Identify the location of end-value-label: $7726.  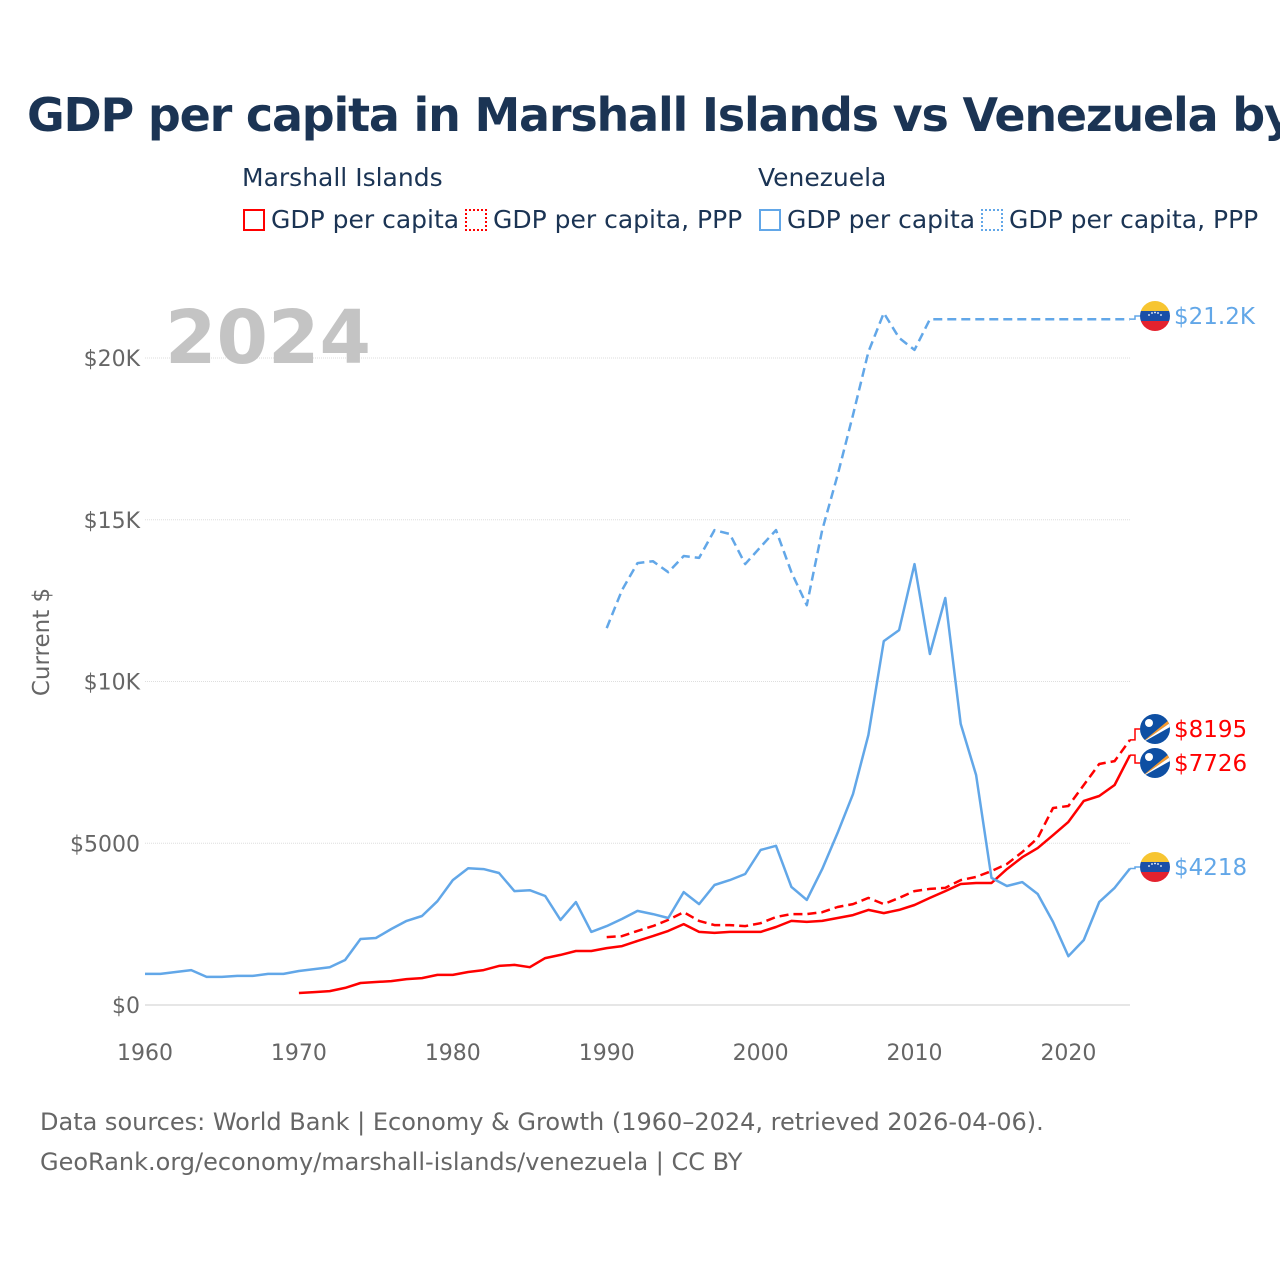
(1210, 764).